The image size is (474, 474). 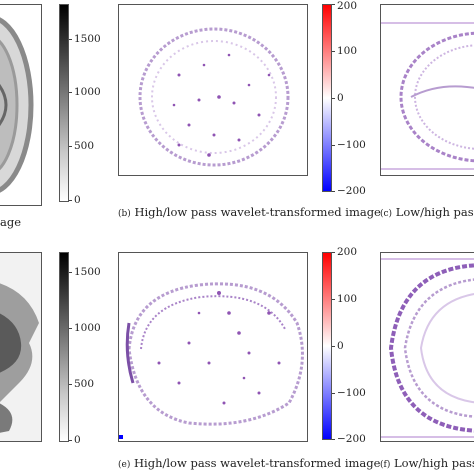 What do you see at coordinates (327, 346) in the screenshot?
I see `colorbar-diverging-bottom` at bounding box center [327, 346].